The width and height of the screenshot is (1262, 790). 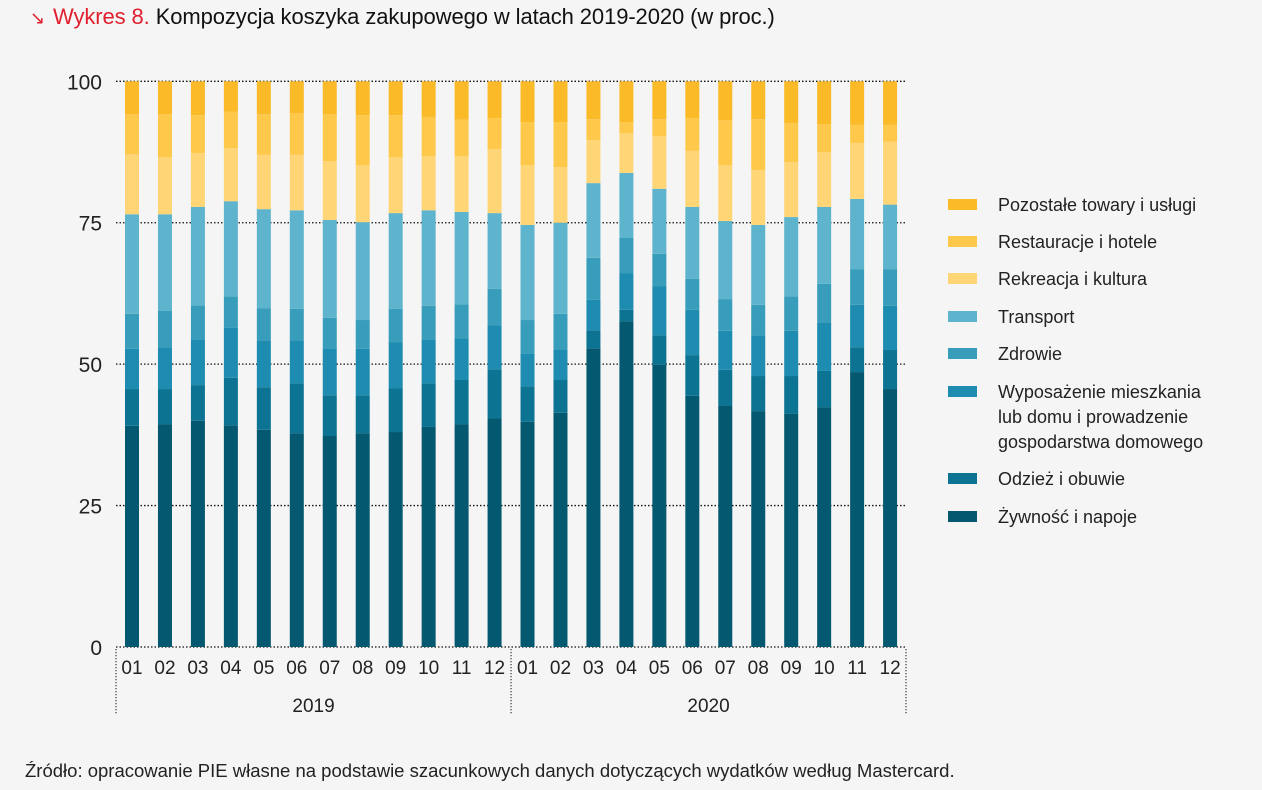 I want to click on legend-item: Odzież i obuwie, so click(x=1036, y=479).